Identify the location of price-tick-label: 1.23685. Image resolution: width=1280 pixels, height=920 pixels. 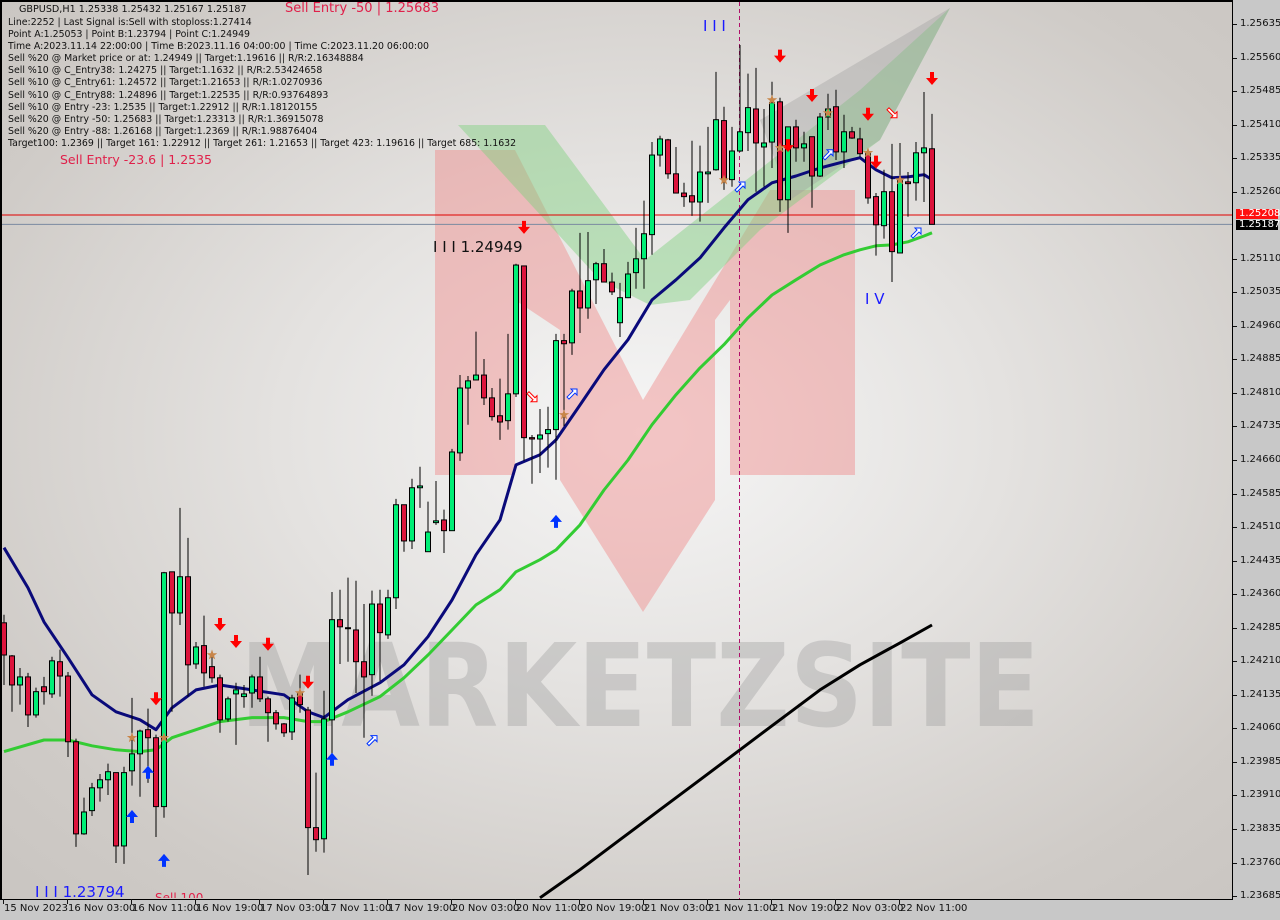
(1260, 896).